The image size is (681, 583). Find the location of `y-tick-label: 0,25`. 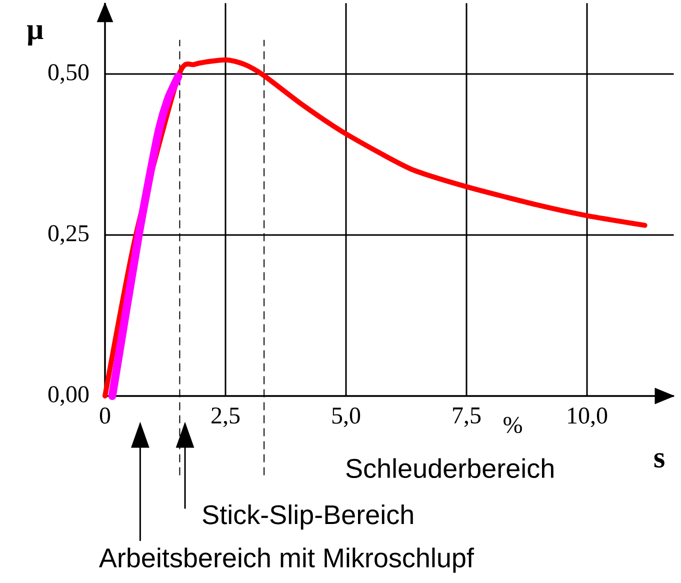

y-tick-label: 0,25 is located at coordinates (68, 235).